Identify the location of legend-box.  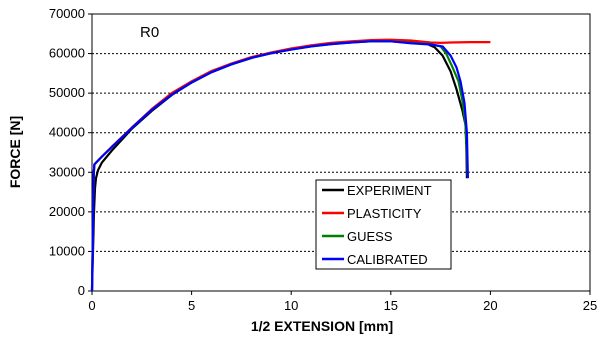
(383, 224).